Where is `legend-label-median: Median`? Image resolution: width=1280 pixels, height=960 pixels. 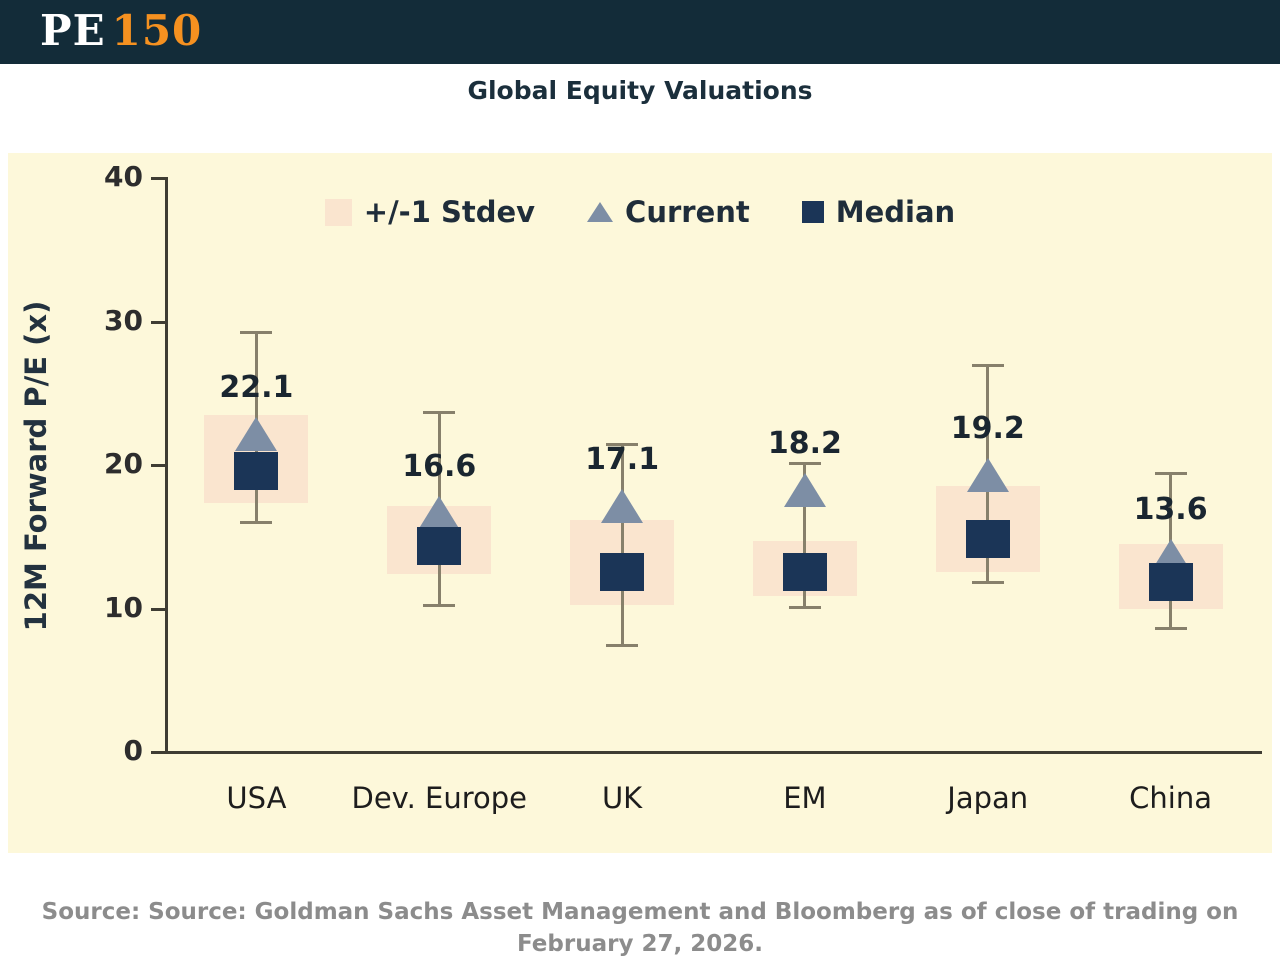 legend-label-median: Median is located at coordinates (895, 212).